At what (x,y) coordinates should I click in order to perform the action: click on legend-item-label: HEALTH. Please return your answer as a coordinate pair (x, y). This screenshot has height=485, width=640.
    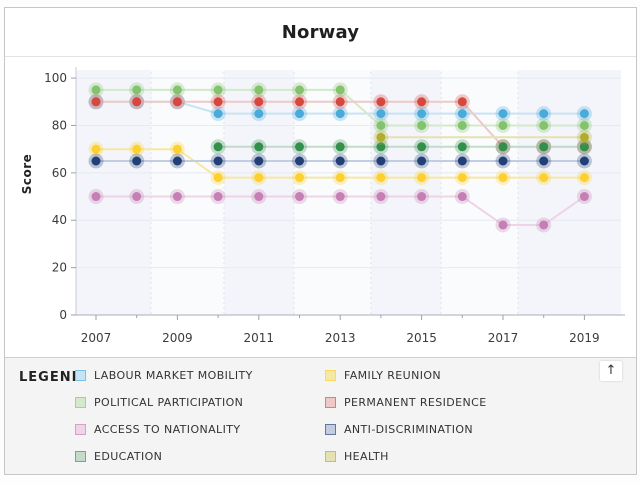
    Looking at the image, I should click on (366, 456).